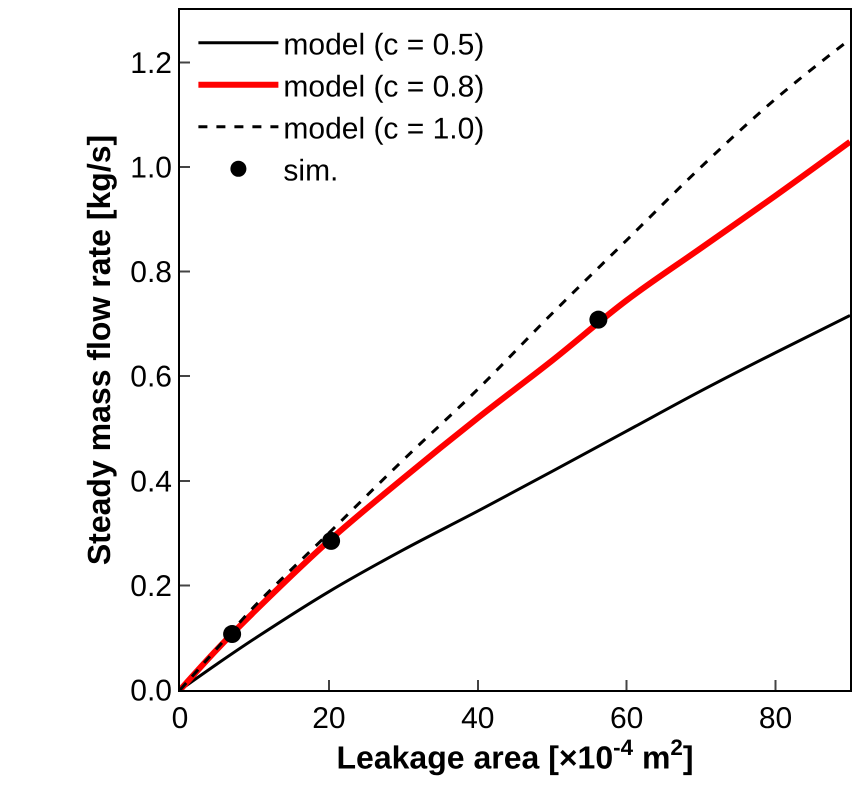 The height and width of the screenshot is (810, 852). I want to click on y-tick-label: 0.0, so click(151, 691).